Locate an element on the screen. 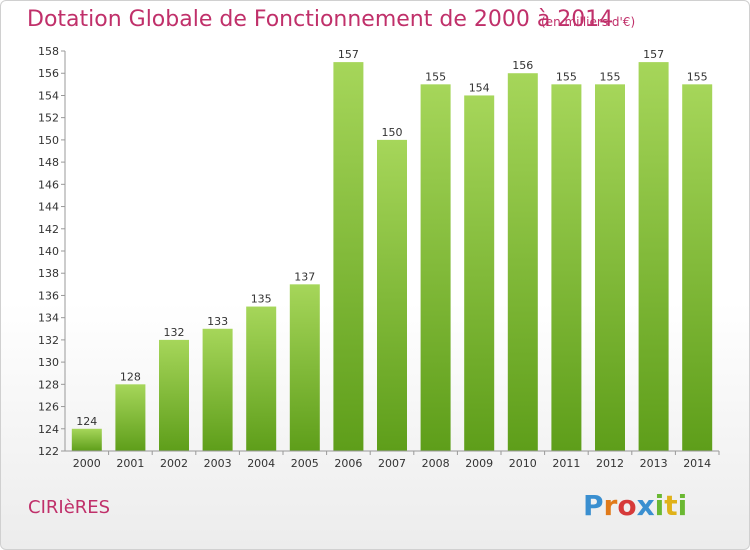  y-tick-label: 126 is located at coordinates (48, 407).